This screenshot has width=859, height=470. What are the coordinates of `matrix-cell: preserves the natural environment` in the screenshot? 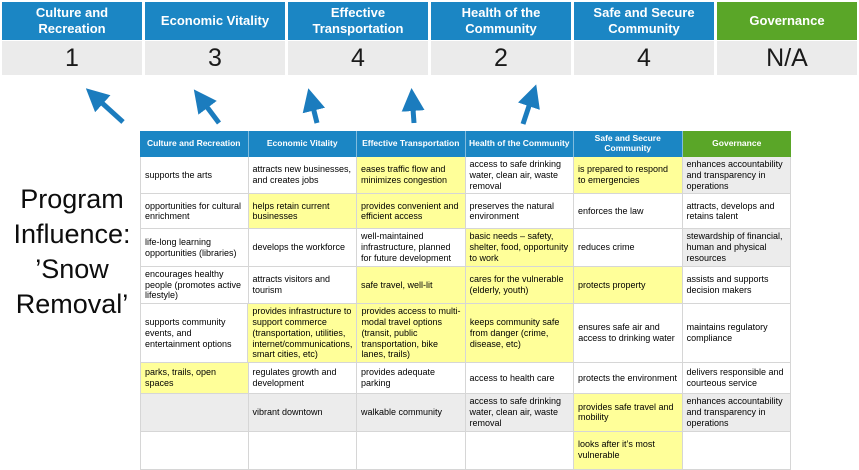 It's located at (519, 212).